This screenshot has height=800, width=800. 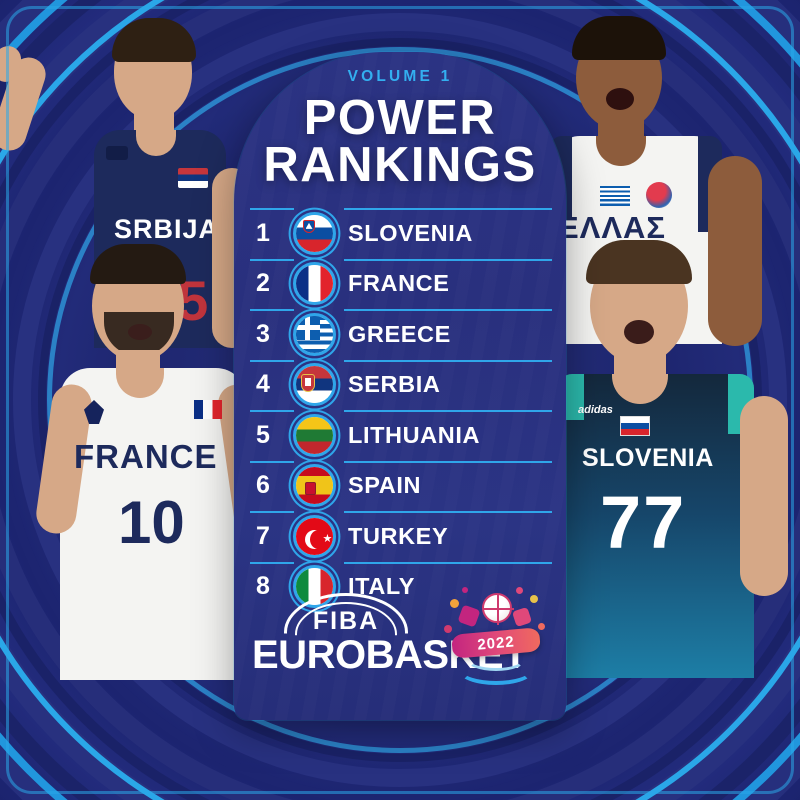 What do you see at coordinates (263, 283) in the screenshot?
I see `rank-number: 2` at bounding box center [263, 283].